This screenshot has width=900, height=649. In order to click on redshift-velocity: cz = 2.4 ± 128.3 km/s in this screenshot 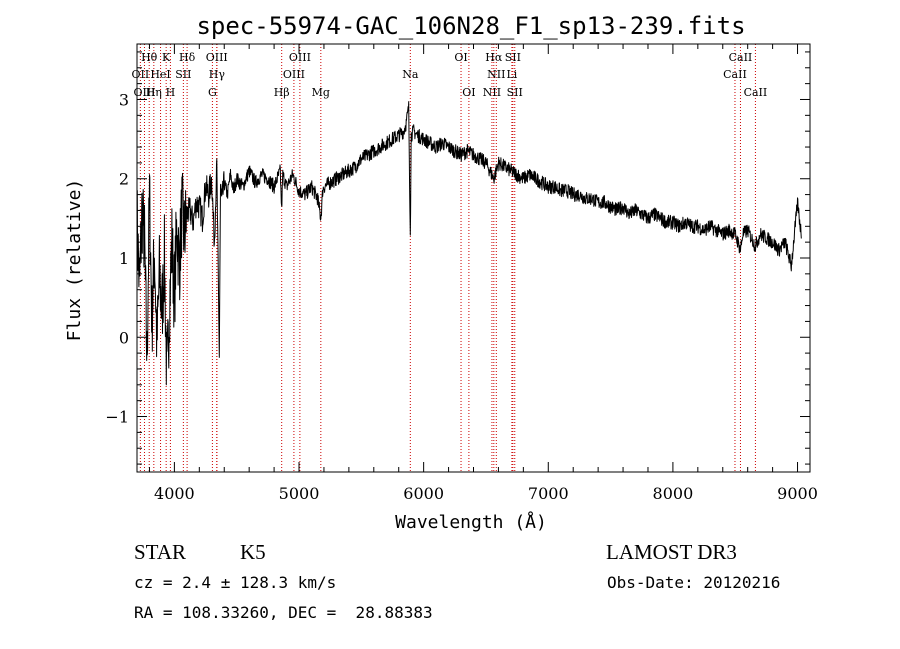, I will do `click(235, 582)`.